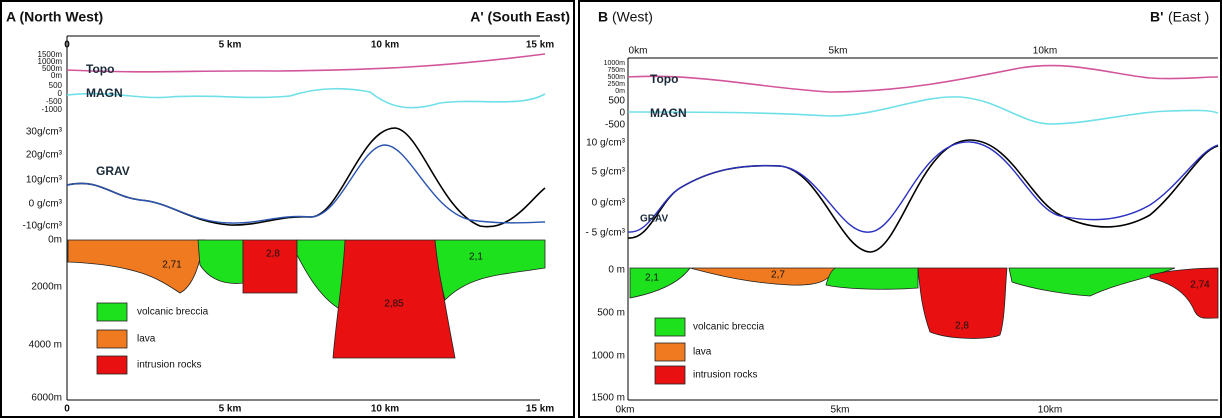 Image resolution: width=1222 pixels, height=418 pixels. What do you see at coordinates (608, 398) in the screenshot?
I see `tick-label: 1500 m` at bounding box center [608, 398].